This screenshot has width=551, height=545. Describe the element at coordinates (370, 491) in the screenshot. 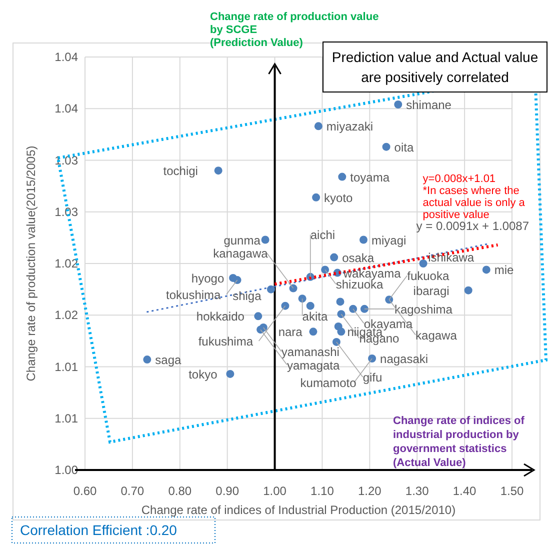

I see `x-tick-label: 1.20` at that location.